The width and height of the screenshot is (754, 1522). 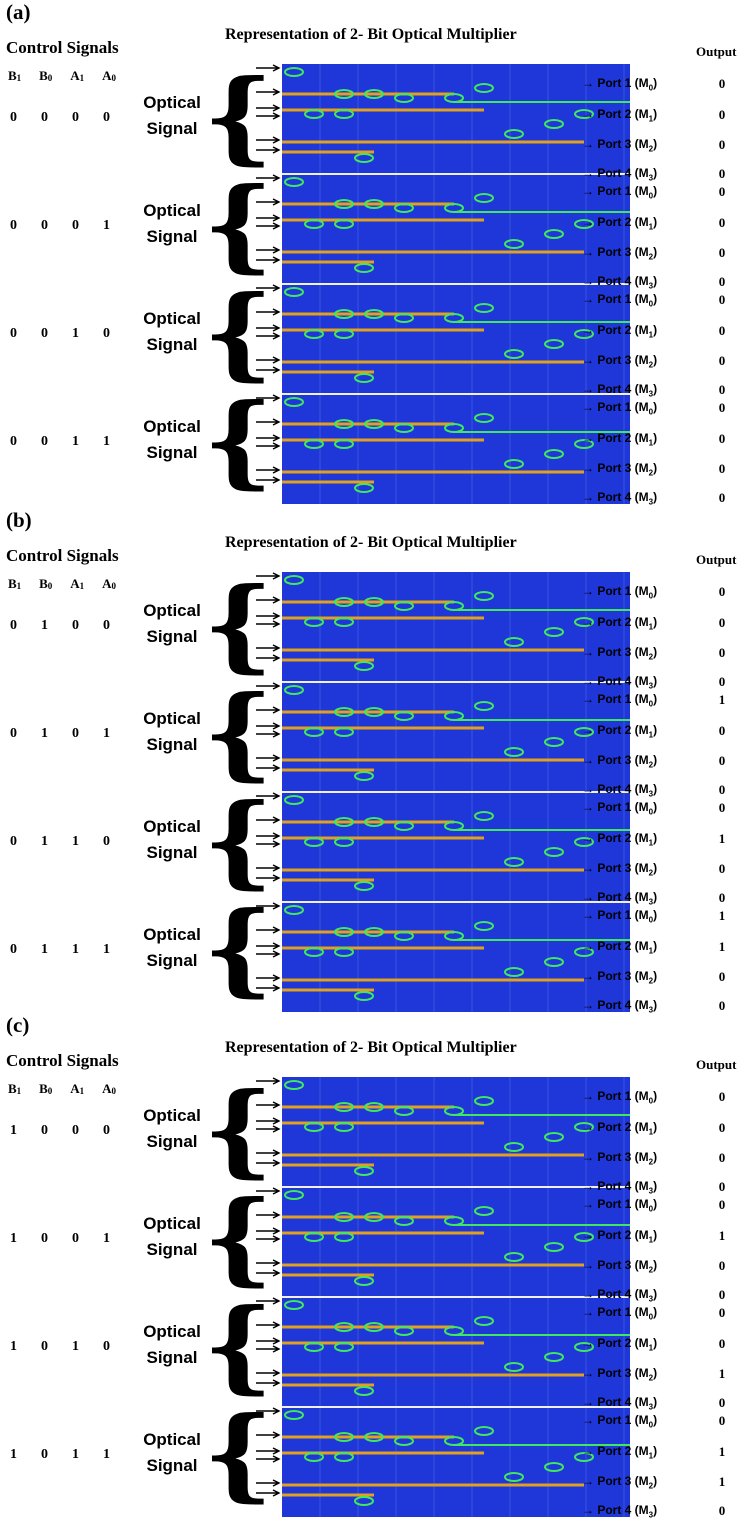 I want to click on output-value: 1, so click(x=722, y=1481).